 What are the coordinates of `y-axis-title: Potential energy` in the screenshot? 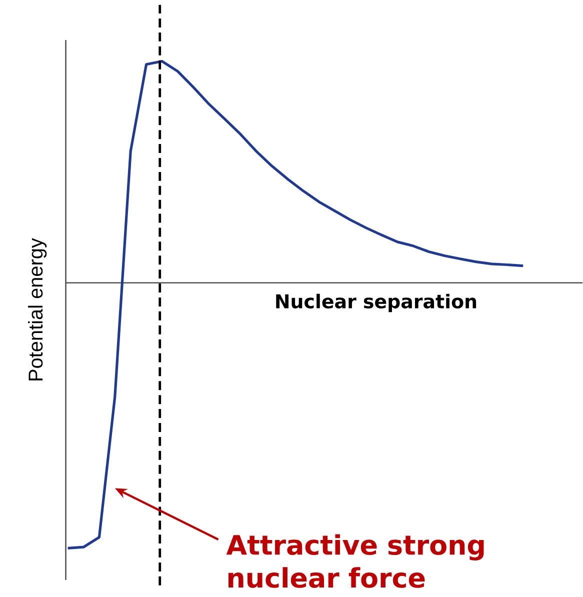 It's located at (37, 309).